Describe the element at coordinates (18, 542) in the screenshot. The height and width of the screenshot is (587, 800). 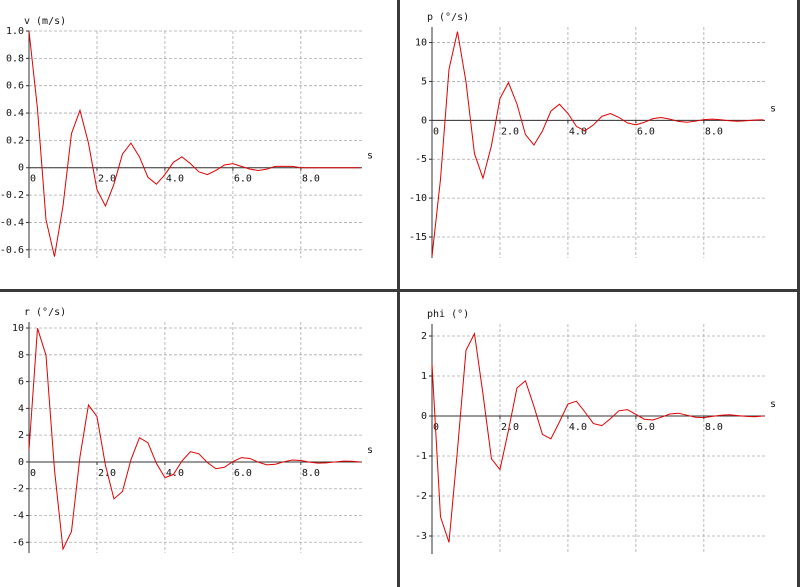
I see `y-tick-label: -6` at that location.